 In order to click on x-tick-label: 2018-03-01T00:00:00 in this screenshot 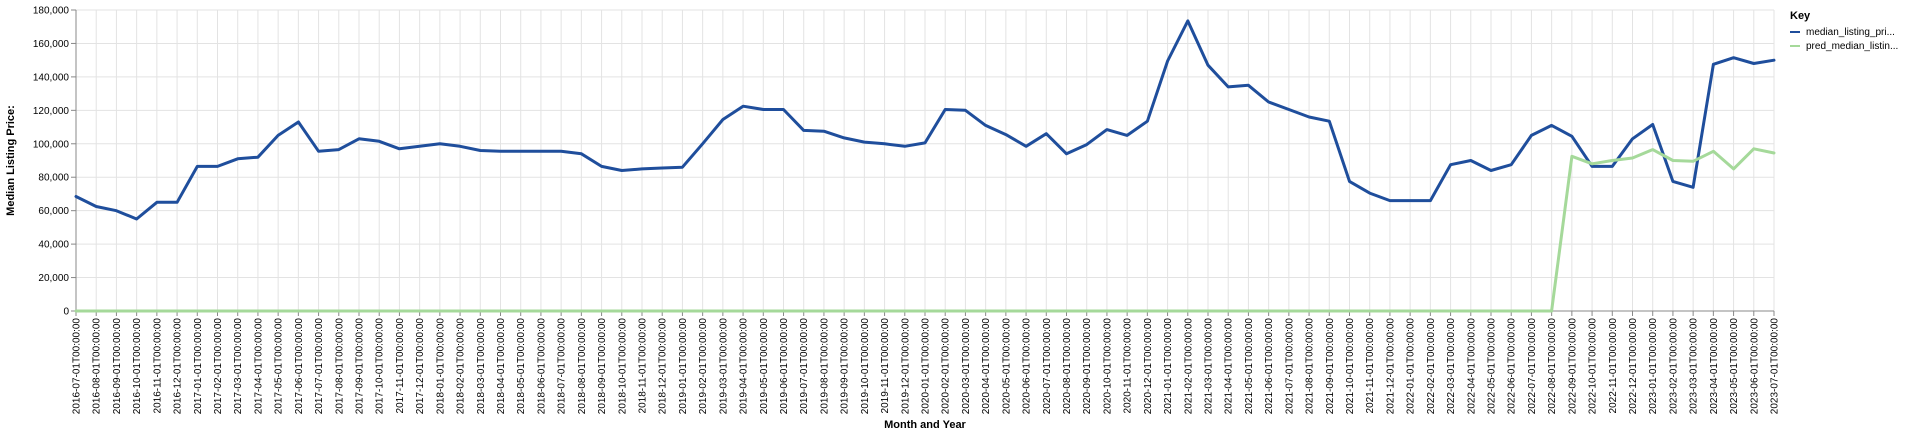, I will do `click(481, 366)`.